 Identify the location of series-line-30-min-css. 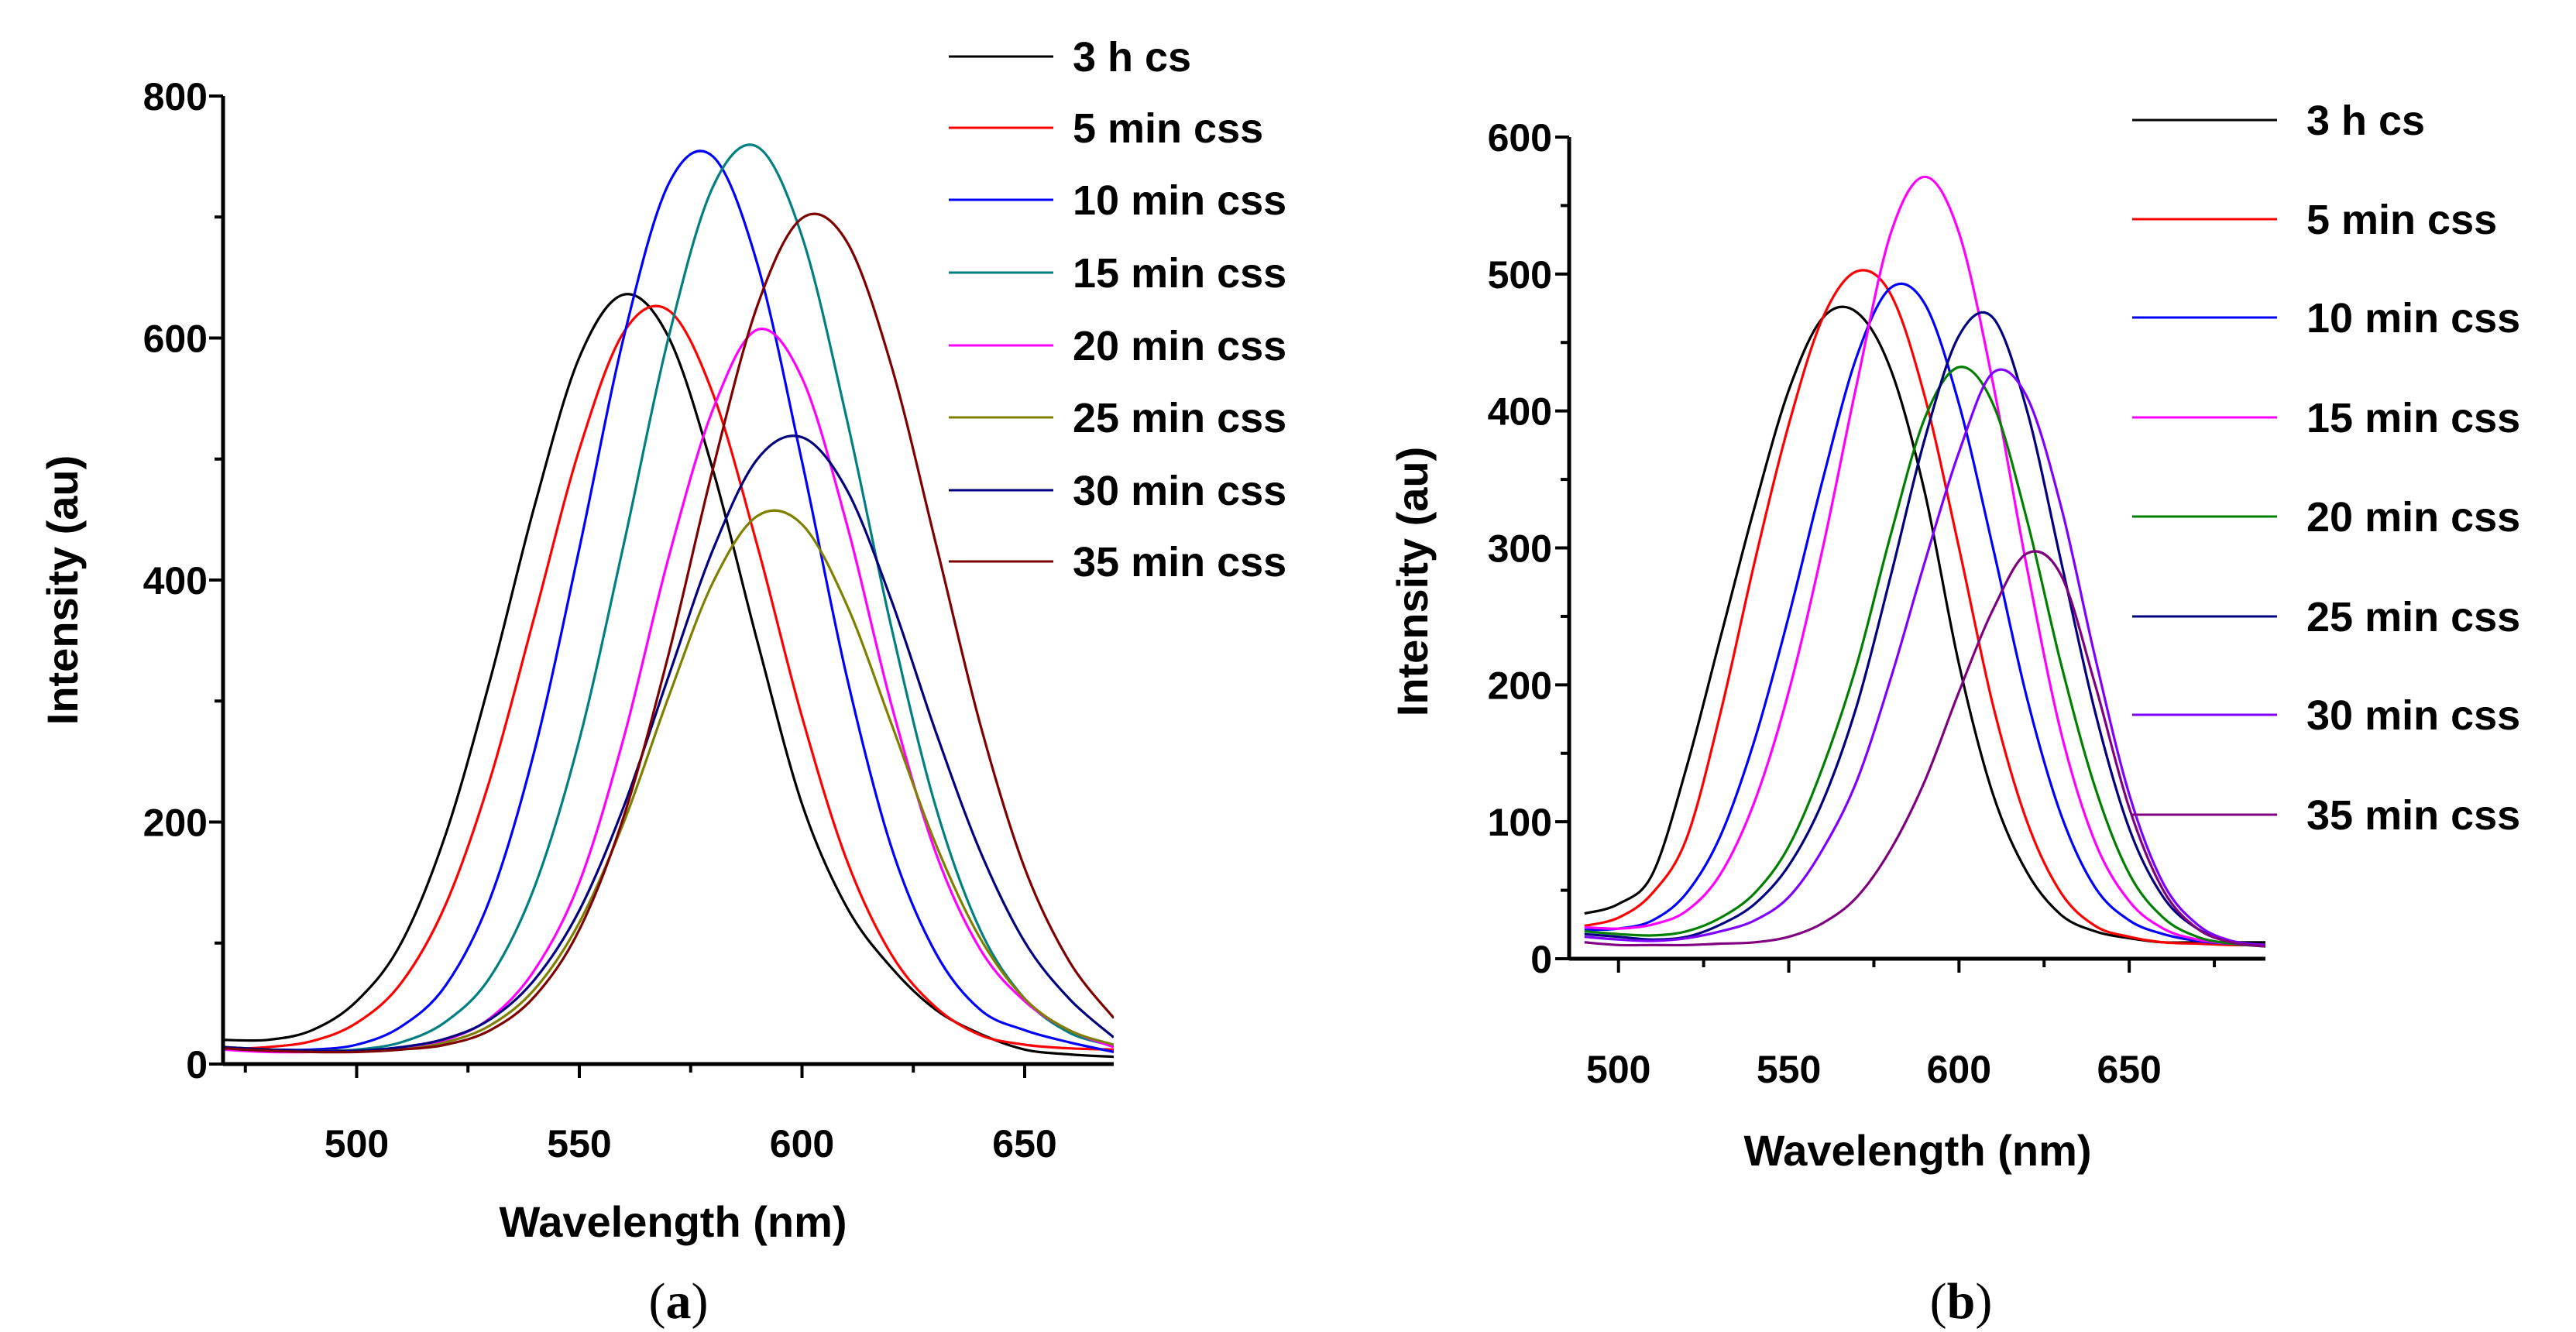
(1924, 657).